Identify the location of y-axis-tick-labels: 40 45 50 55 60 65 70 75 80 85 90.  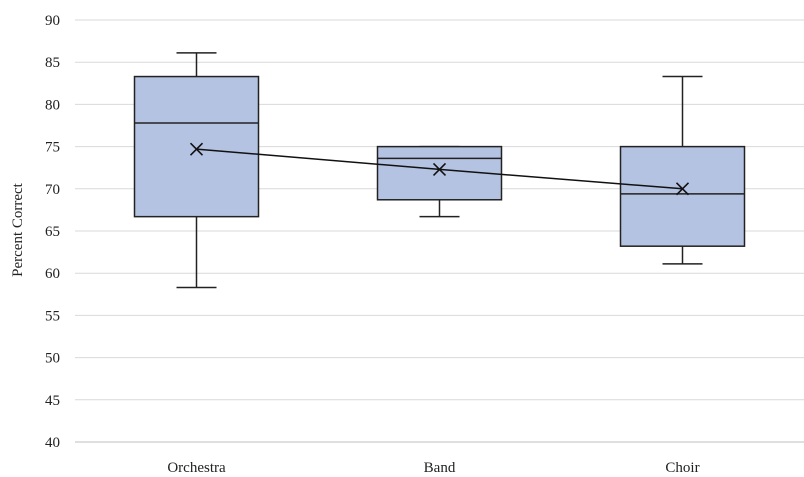
(52, 232).